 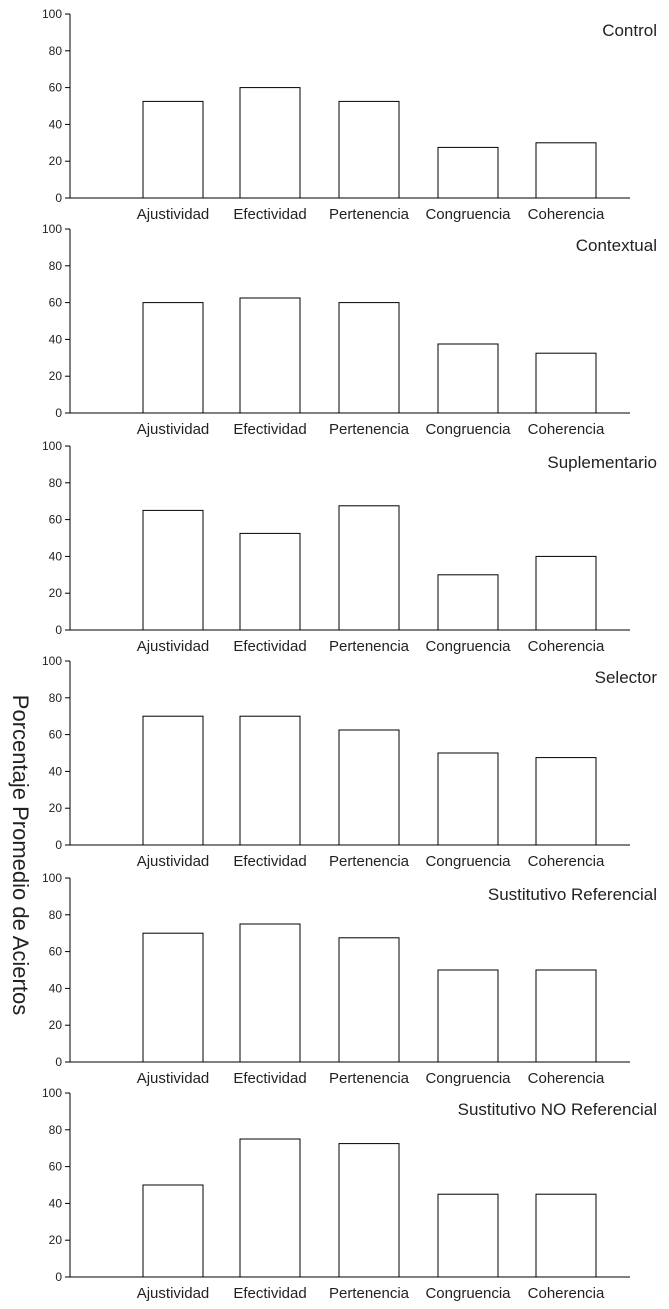 I want to click on panel-title: Control, so click(x=629, y=30).